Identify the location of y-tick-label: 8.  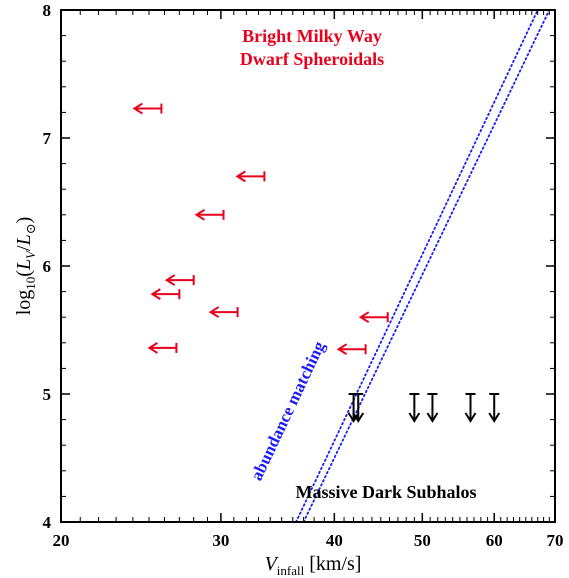
(47, 10).